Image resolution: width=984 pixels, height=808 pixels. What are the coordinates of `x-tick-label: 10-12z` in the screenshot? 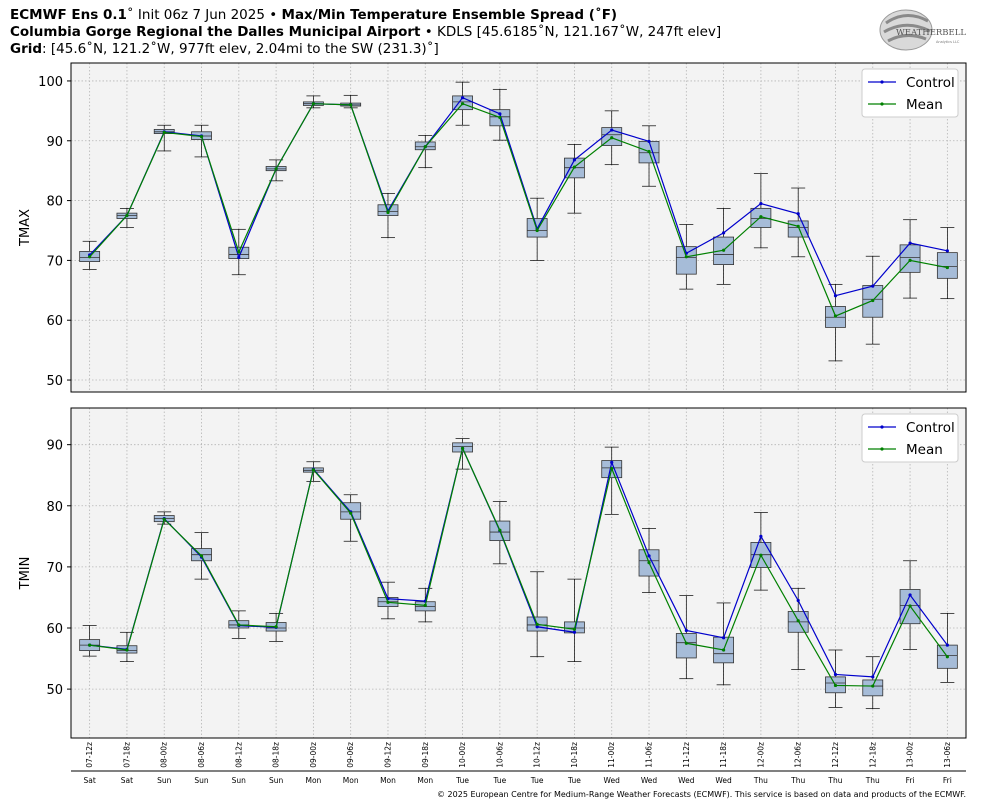 It's located at (537, 755).